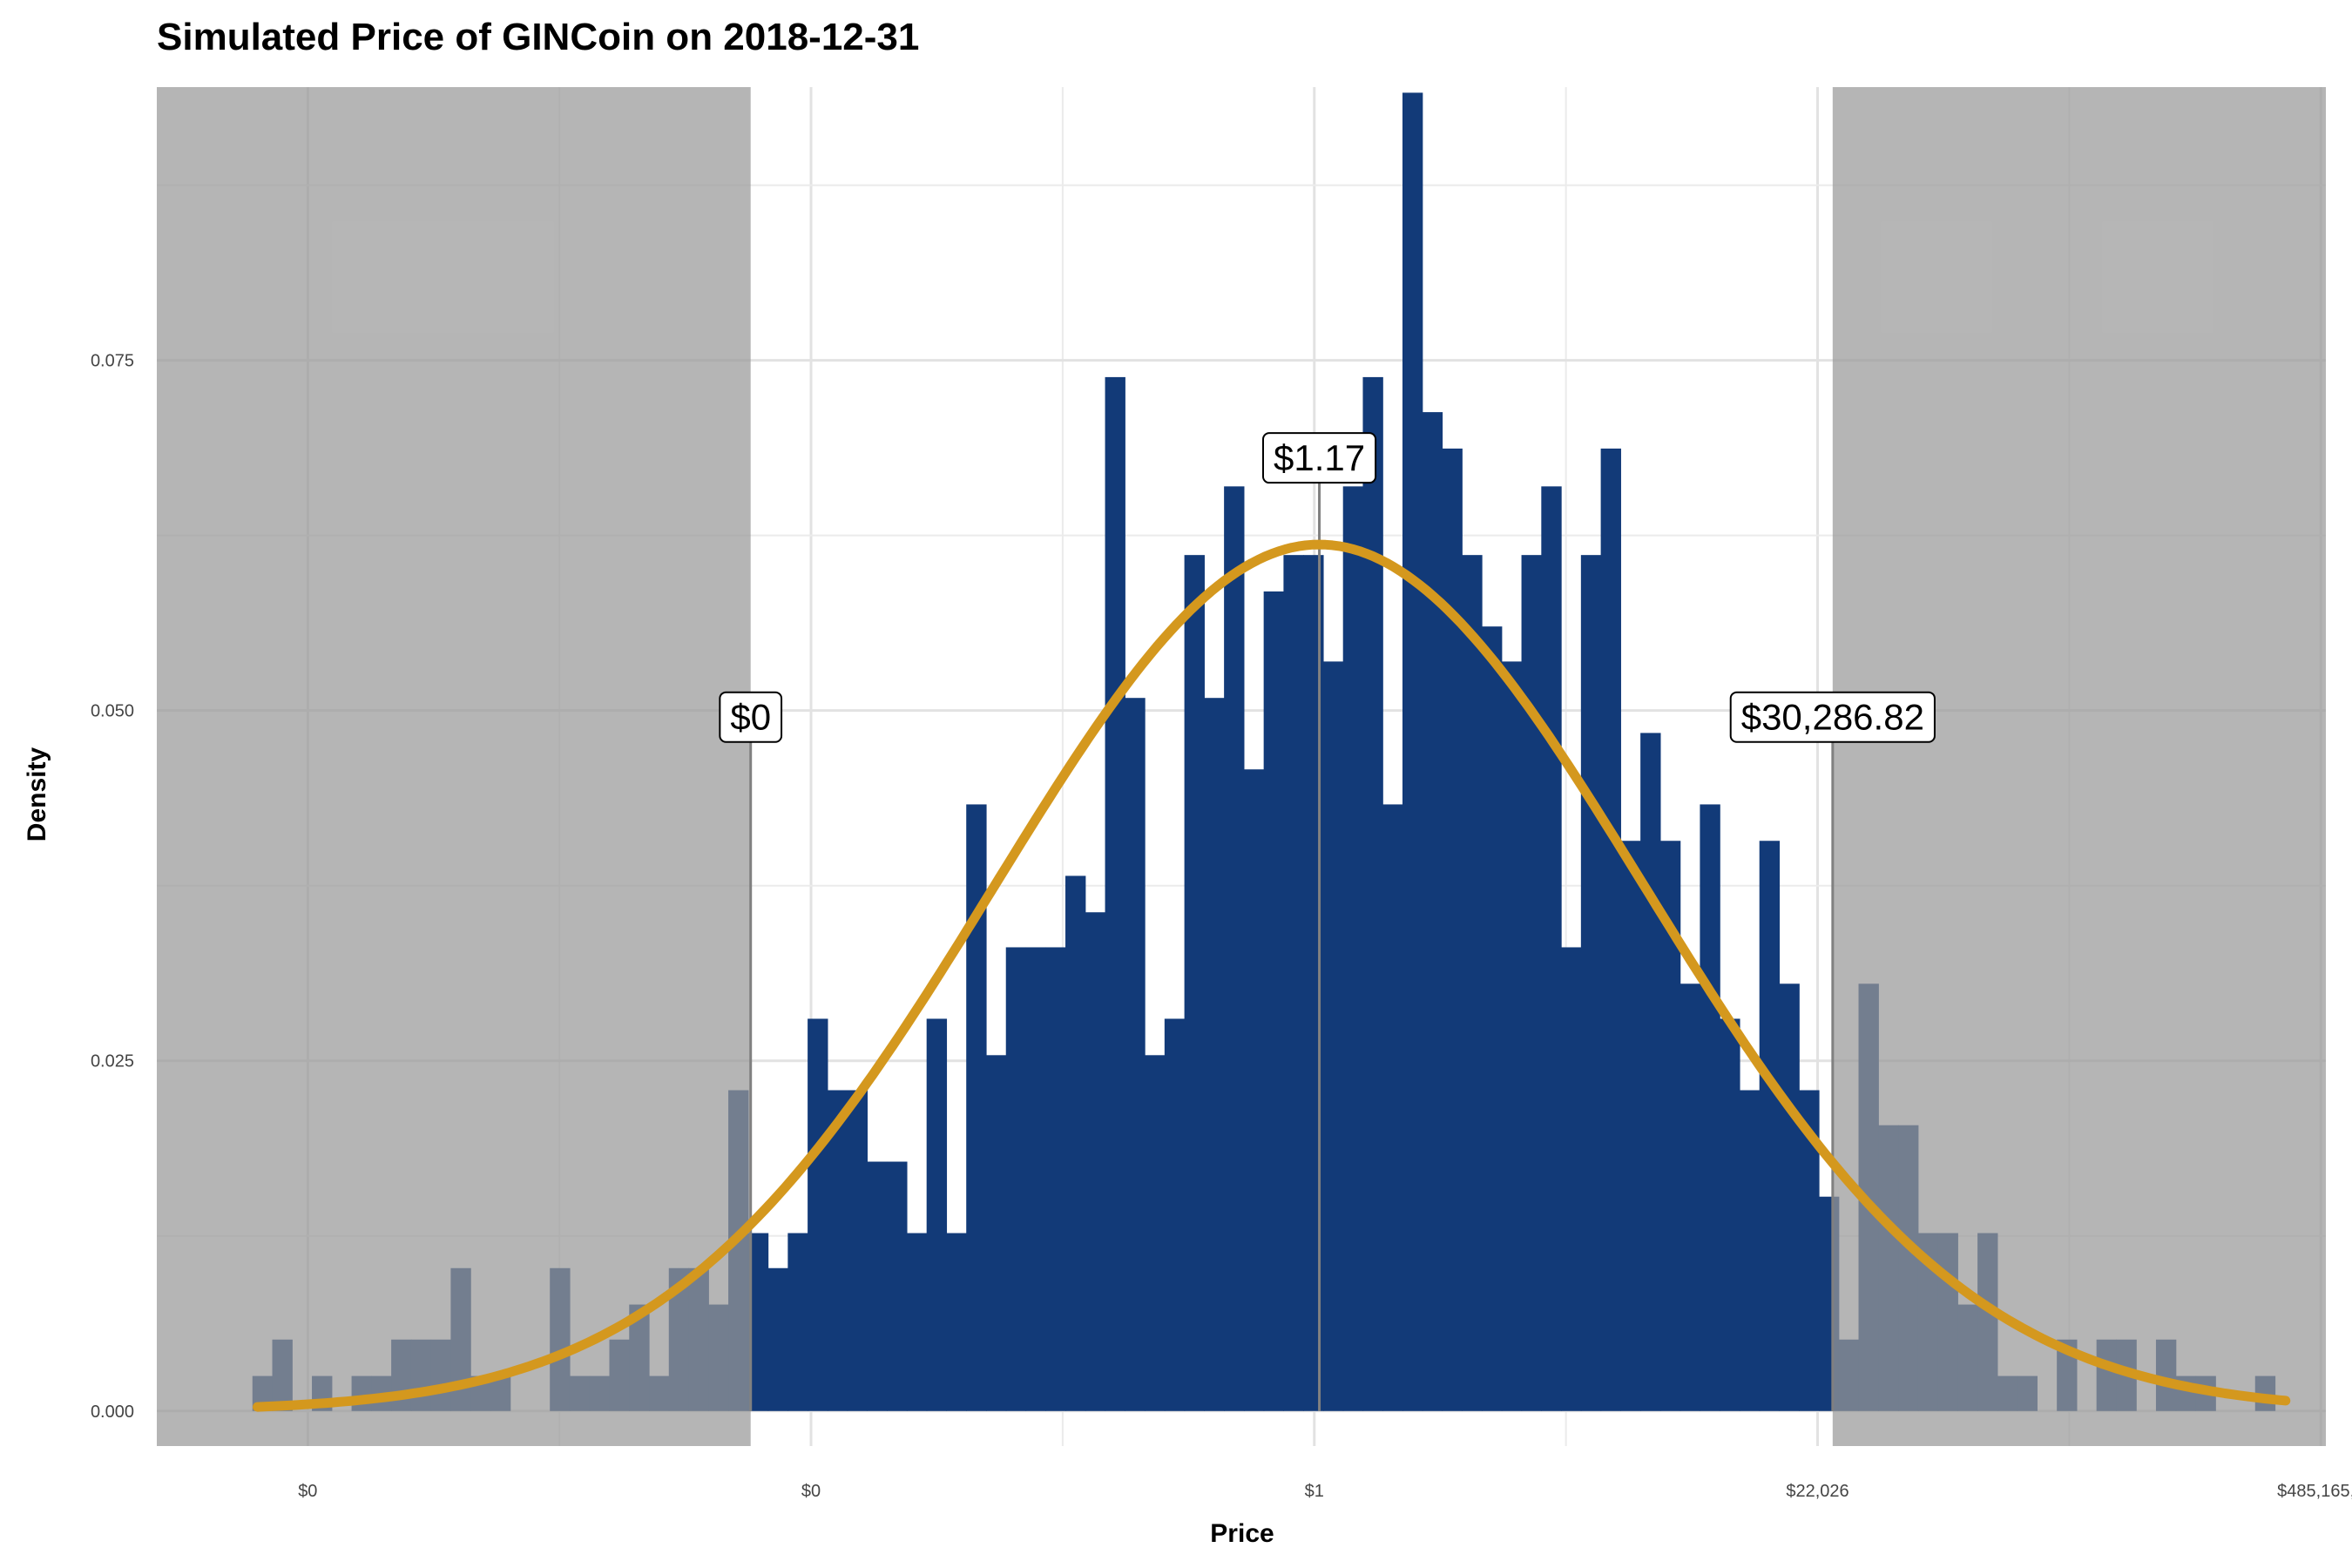 The width and height of the screenshot is (2352, 1568). What do you see at coordinates (113, 361) in the screenshot?
I see `y-tick-label: 0.075` at bounding box center [113, 361].